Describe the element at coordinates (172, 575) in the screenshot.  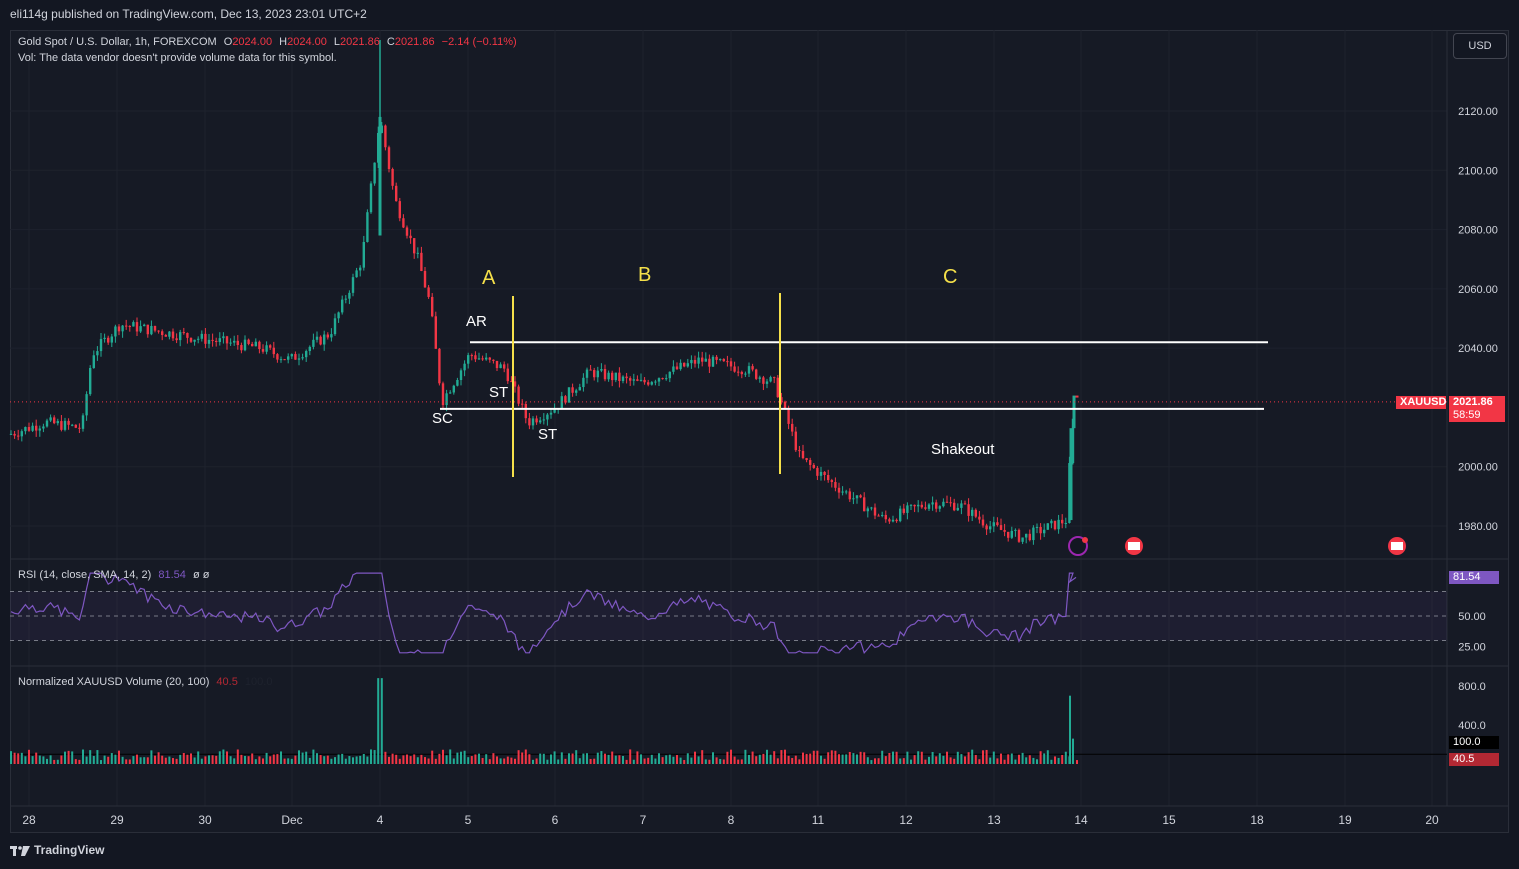
I see `rsi-legend-value: 81.54` at that location.